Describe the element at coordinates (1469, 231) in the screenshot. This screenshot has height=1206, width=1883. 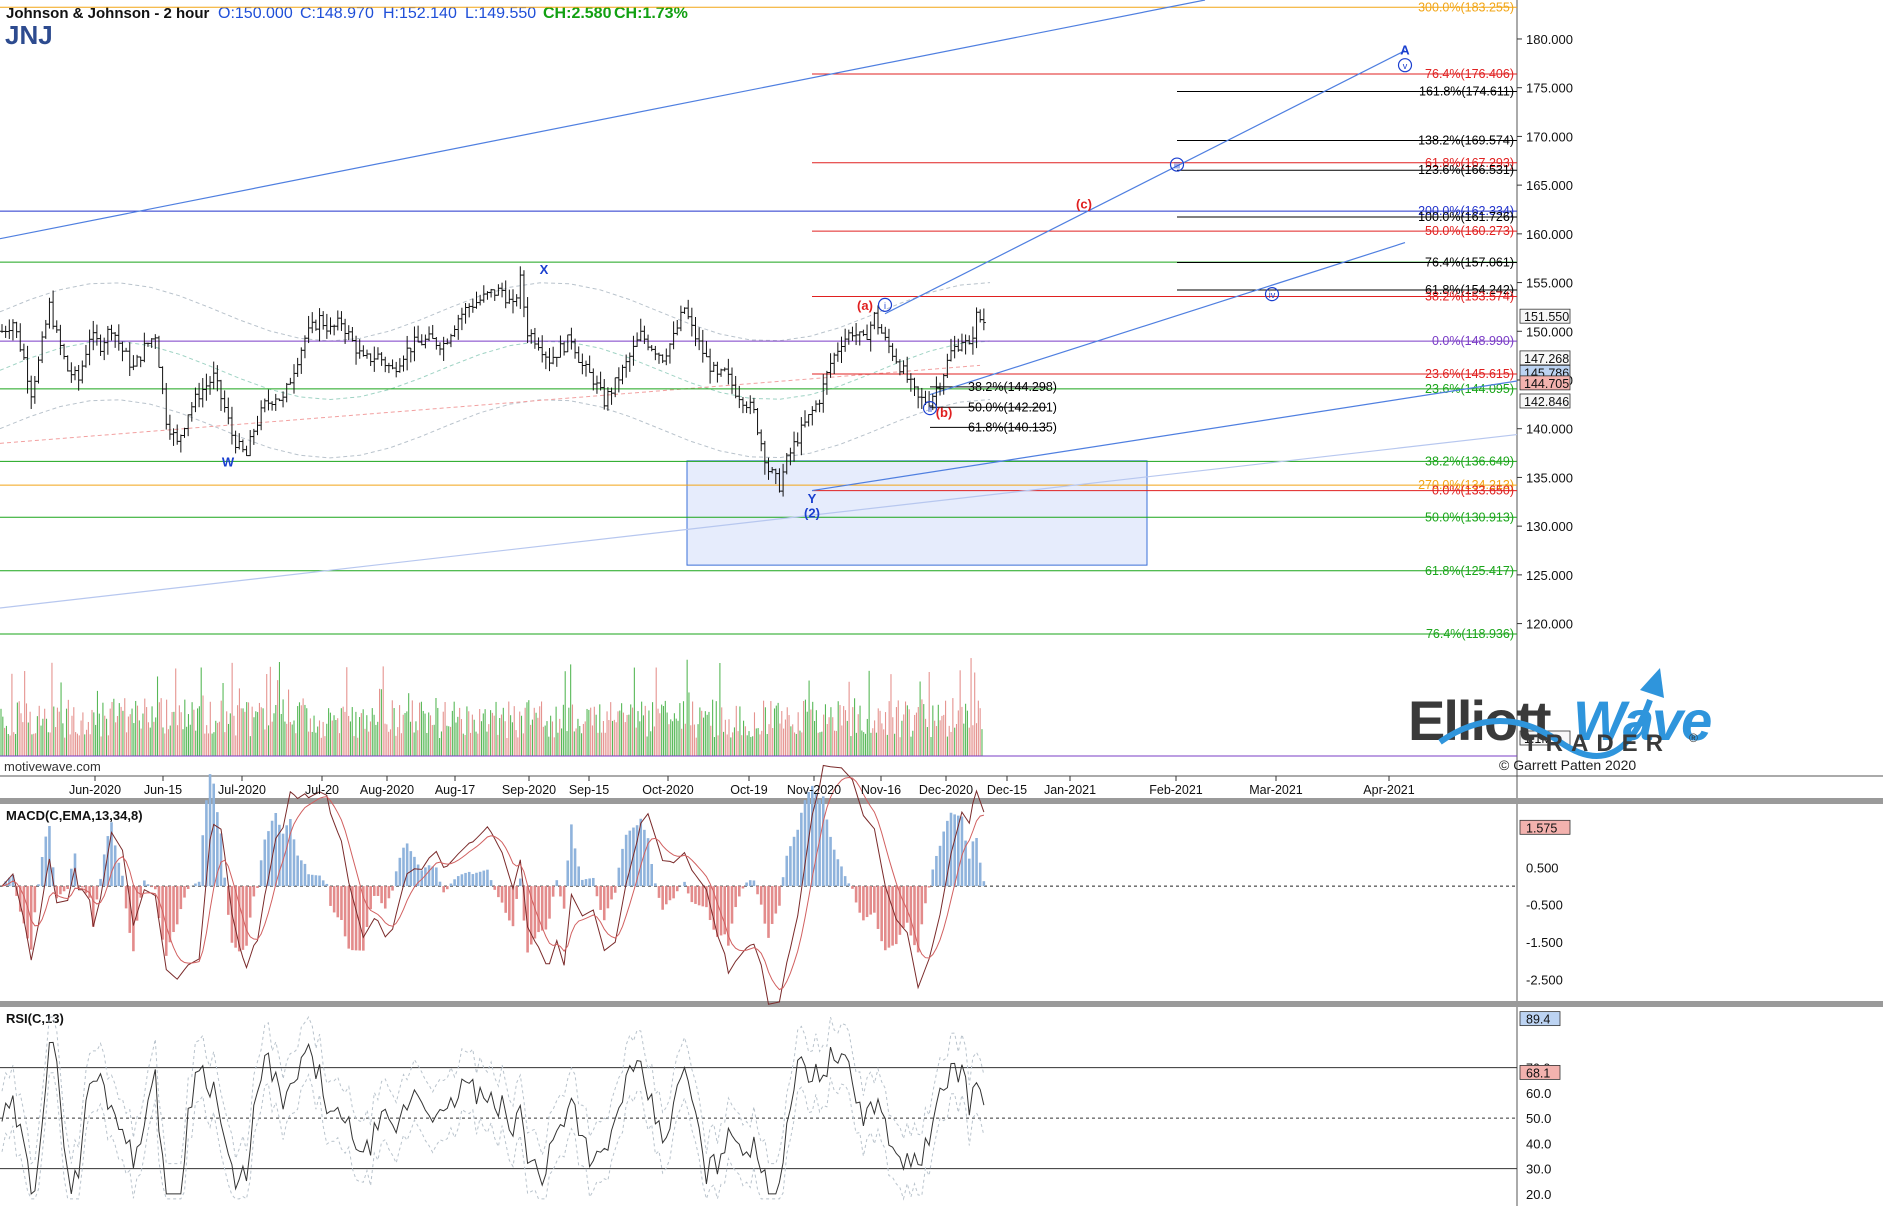
I see `fib-level-label: 50.0%(160.273)` at that location.